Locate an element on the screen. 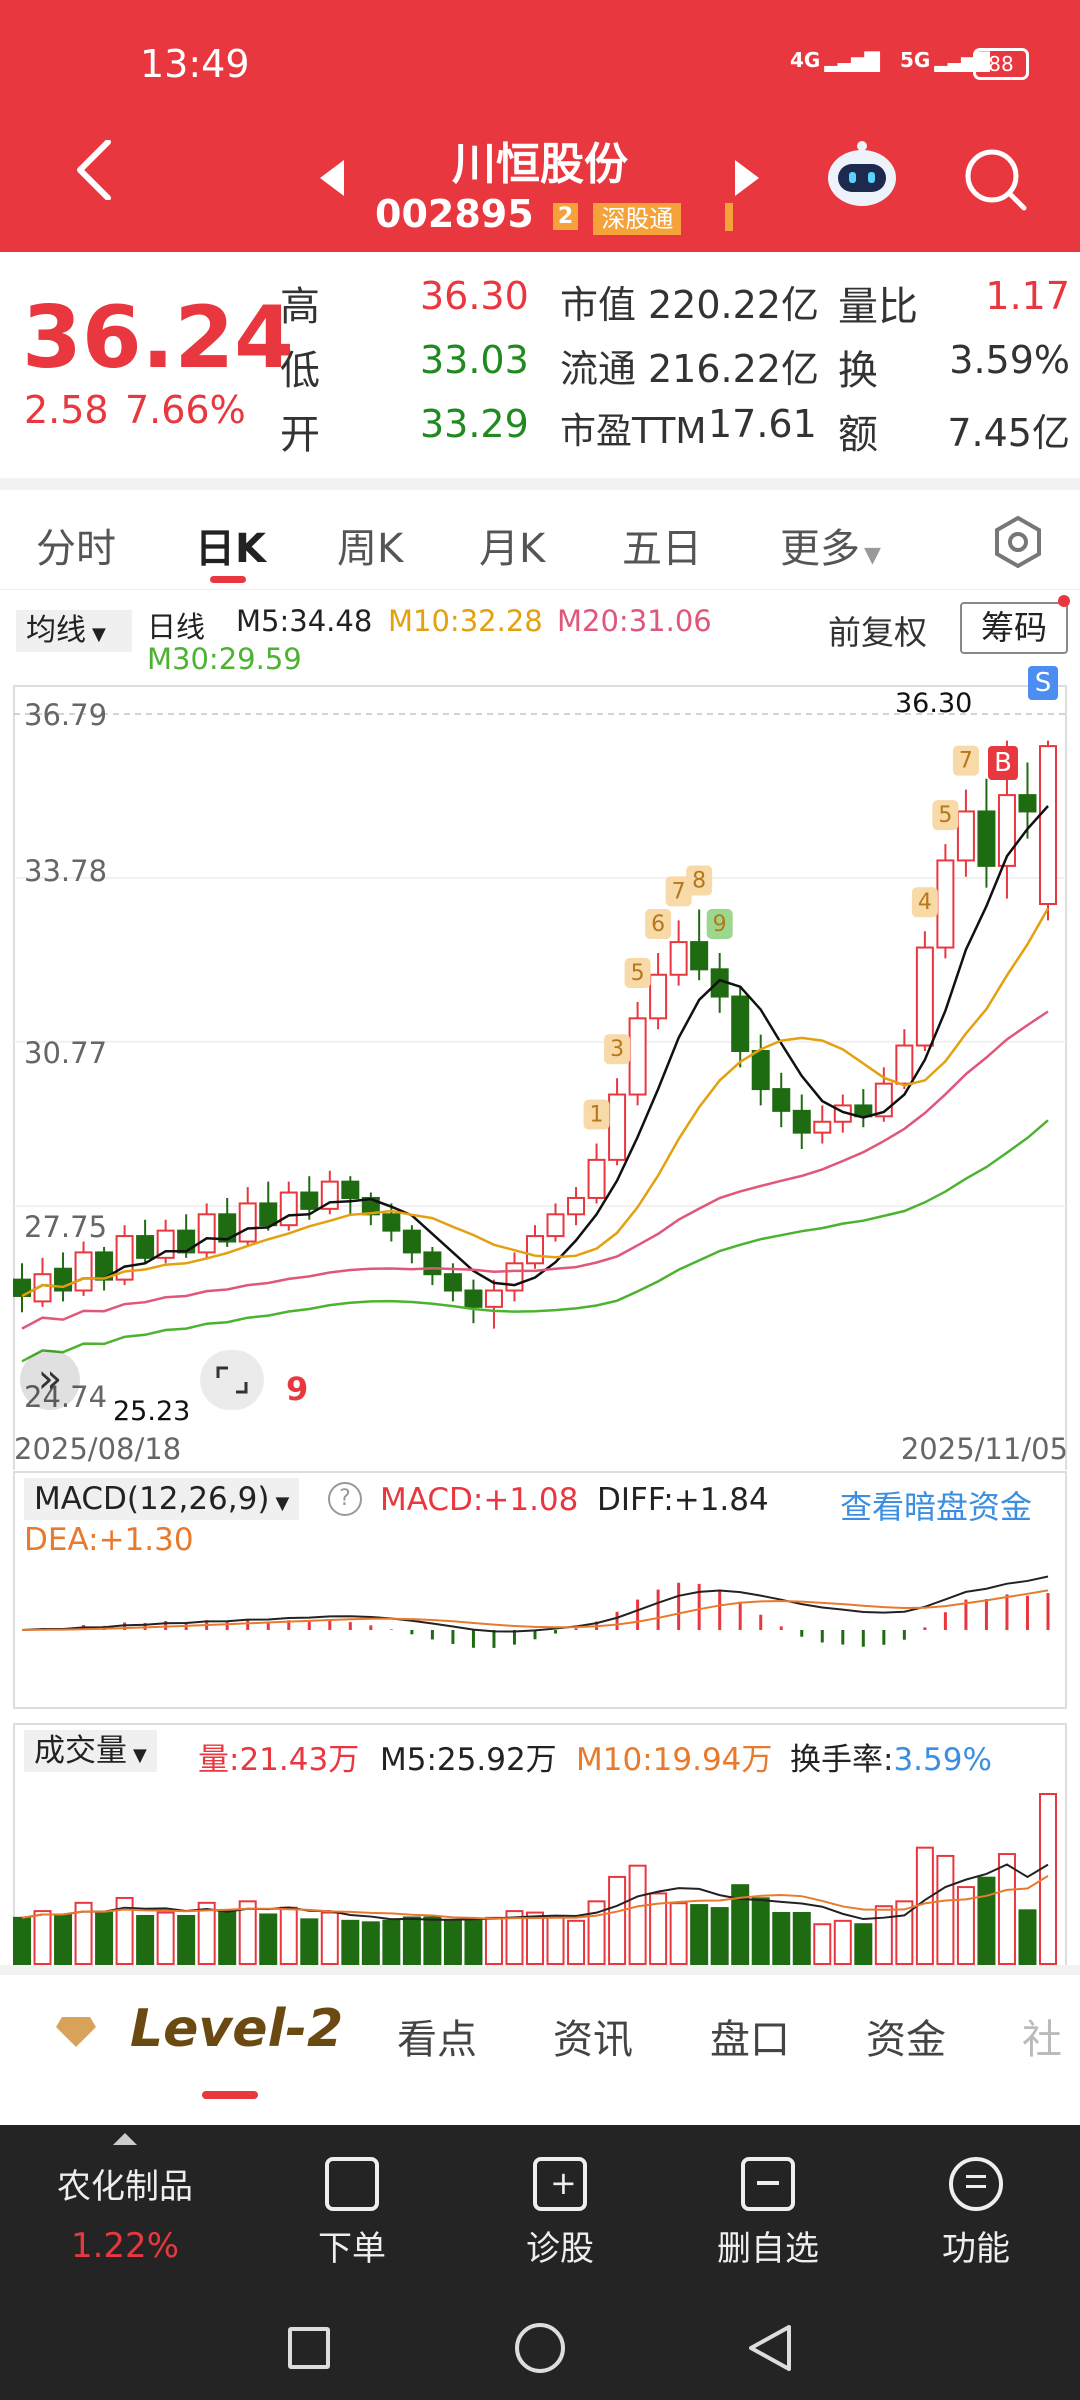 This screenshot has height=2400, width=1080. indicator-select: 均线 ▼ is located at coordinates (74, 631).